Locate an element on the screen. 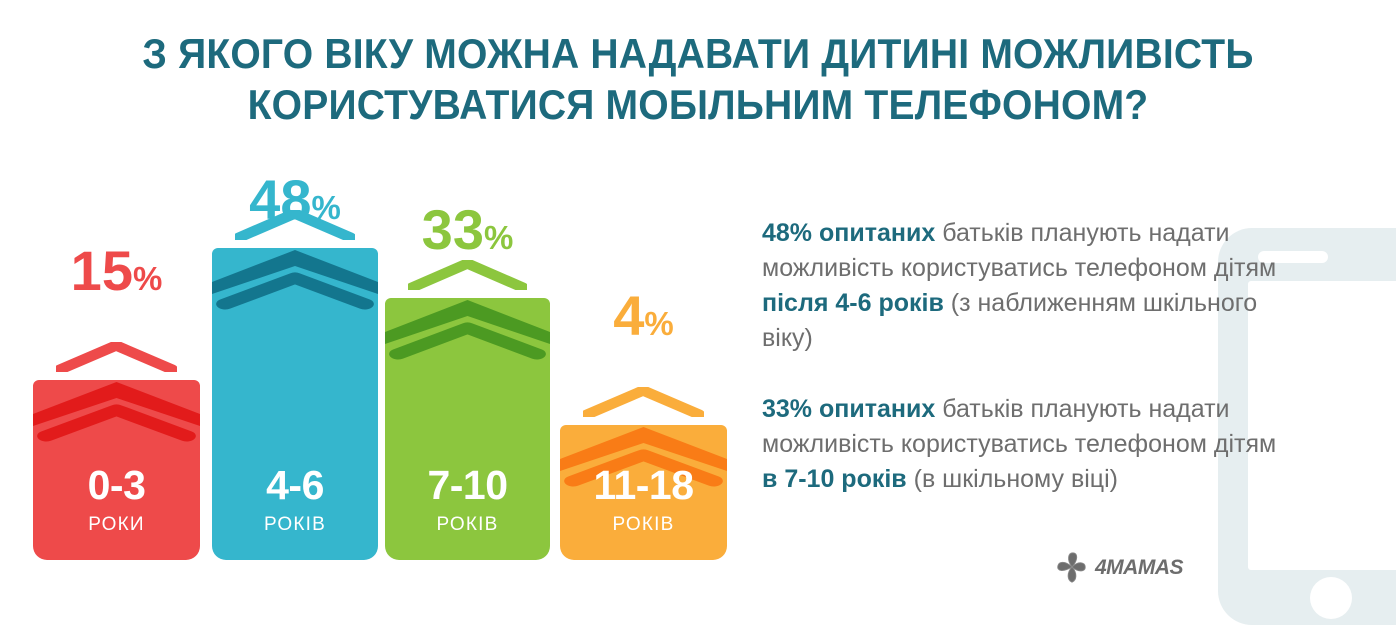  note-bold-lead: 48% опитаних is located at coordinates (849, 233).